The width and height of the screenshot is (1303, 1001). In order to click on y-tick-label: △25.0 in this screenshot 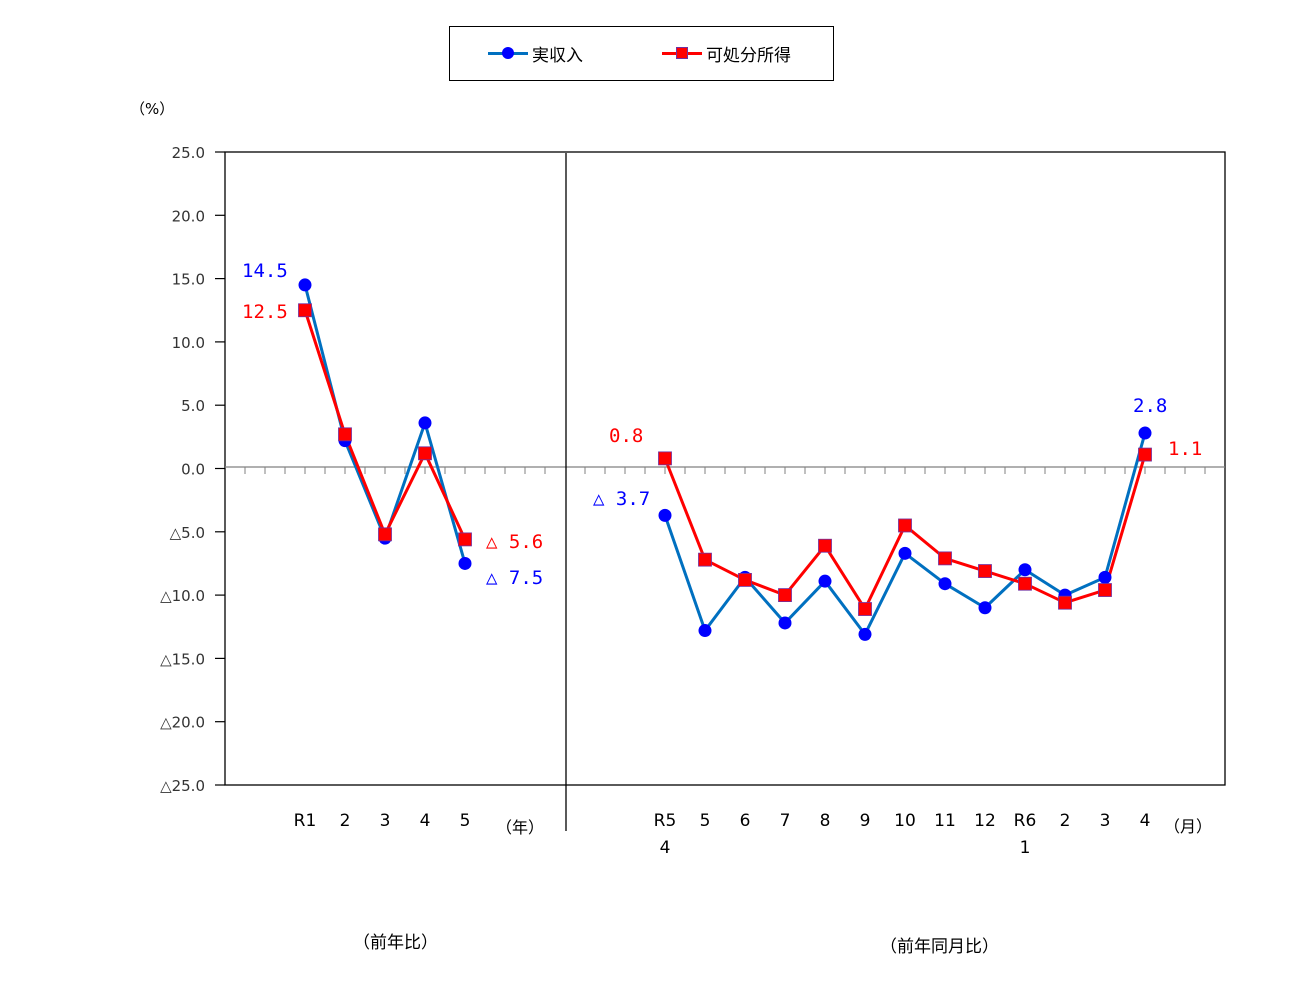, I will do `click(182, 786)`.